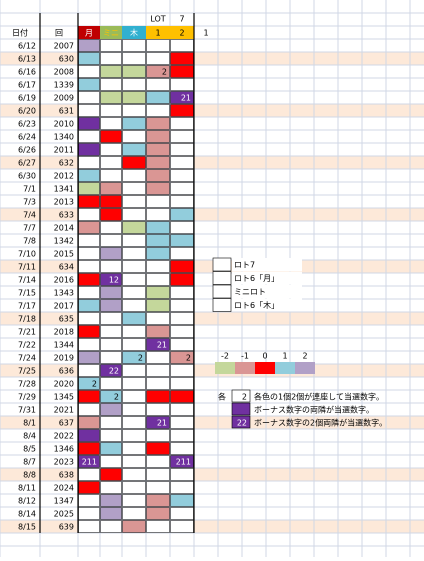 The height and width of the screenshot is (561, 424). Describe the element at coordinates (27, 111) in the screenshot. I see `date: 6/20` at that location.